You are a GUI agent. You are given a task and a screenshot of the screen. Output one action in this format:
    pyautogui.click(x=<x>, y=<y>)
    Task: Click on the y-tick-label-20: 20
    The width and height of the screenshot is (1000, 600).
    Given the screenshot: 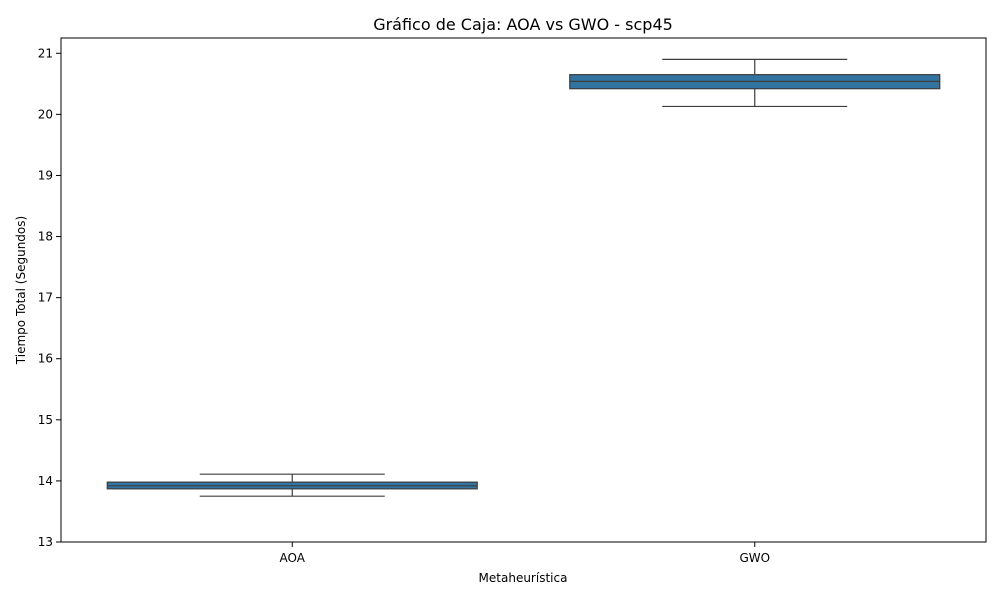 What is the action you would take?
    pyautogui.click(x=45, y=114)
    